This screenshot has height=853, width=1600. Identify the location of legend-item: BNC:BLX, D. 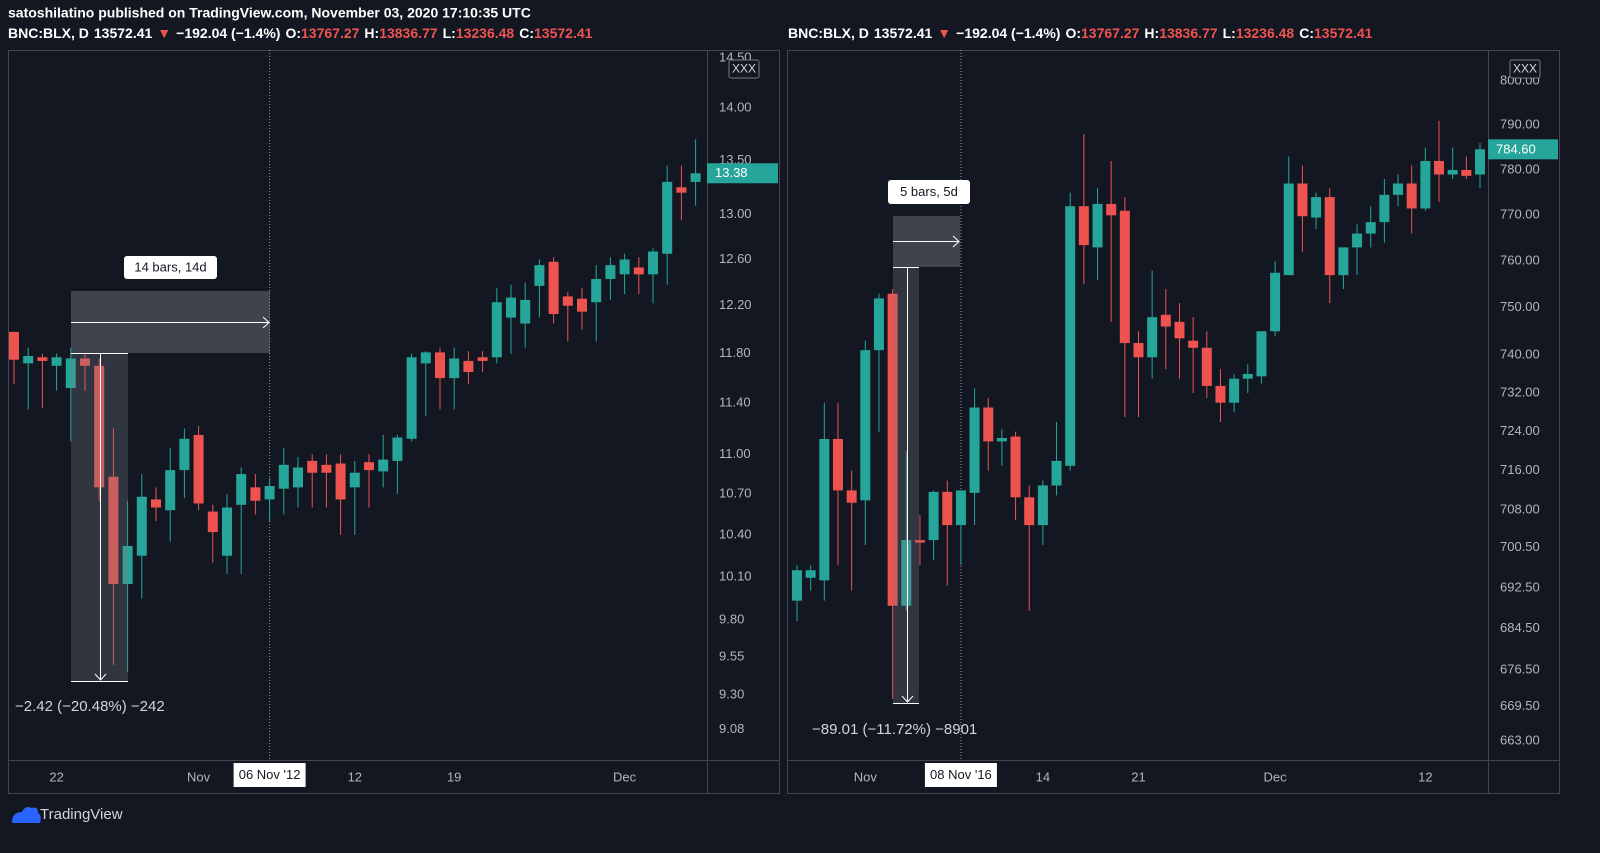
(48, 33).